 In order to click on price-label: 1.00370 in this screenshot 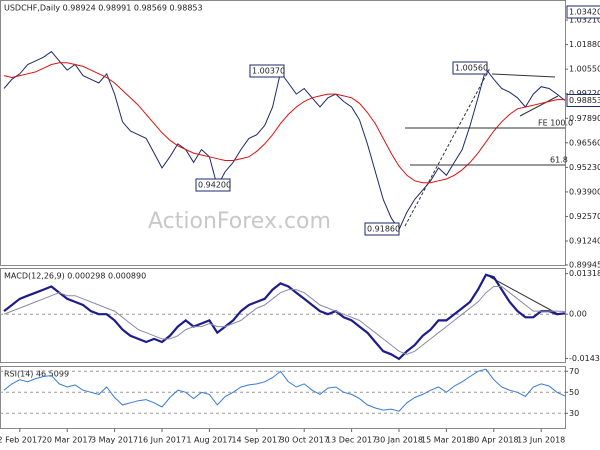, I will do `click(268, 71)`.